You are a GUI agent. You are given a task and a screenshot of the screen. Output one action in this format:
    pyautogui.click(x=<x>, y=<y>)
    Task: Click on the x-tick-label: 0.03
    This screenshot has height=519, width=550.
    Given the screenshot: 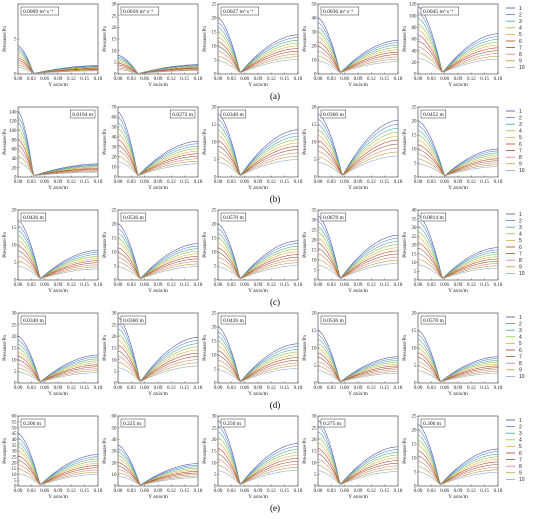 What is the action you would take?
    pyautogui.click(x=31, y=182)
    